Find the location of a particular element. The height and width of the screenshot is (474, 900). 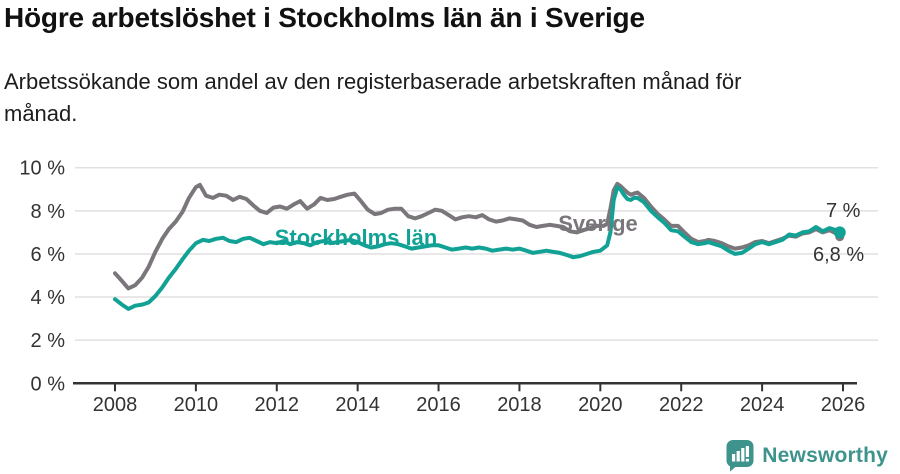

y-axis-label: 0 % is located at coordinates (48, 384).